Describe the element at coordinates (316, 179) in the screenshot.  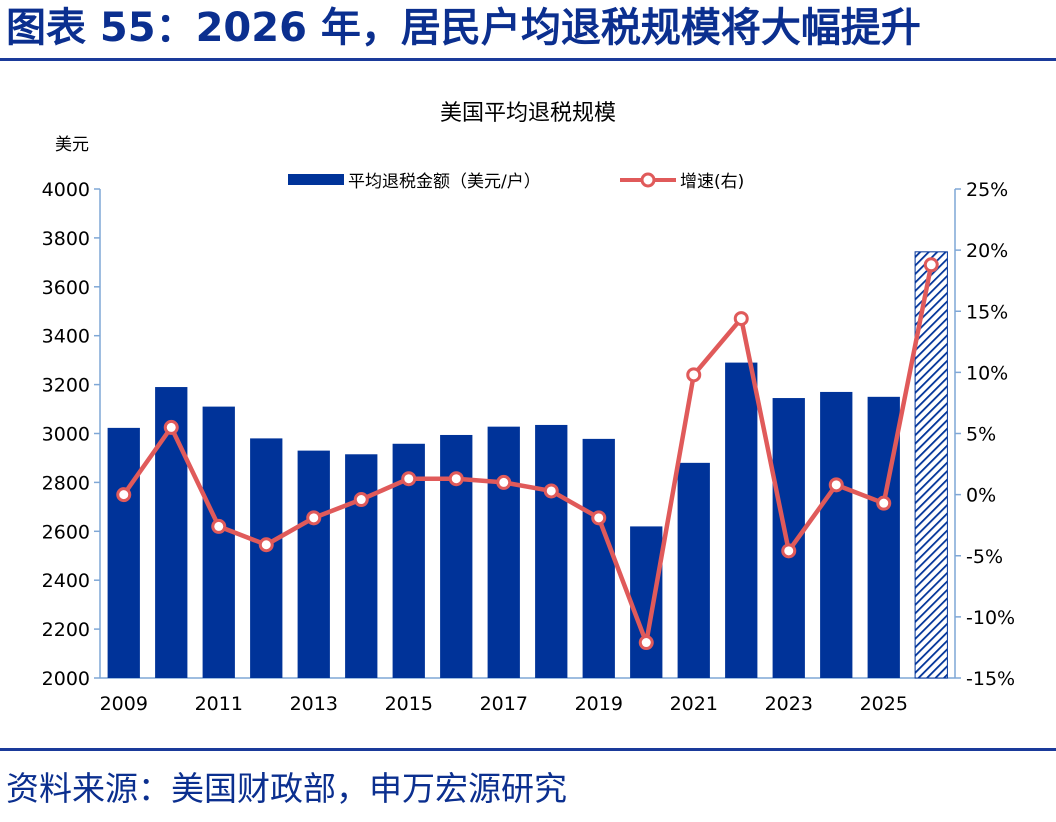
I see `legend-bar-swatch` at that location.